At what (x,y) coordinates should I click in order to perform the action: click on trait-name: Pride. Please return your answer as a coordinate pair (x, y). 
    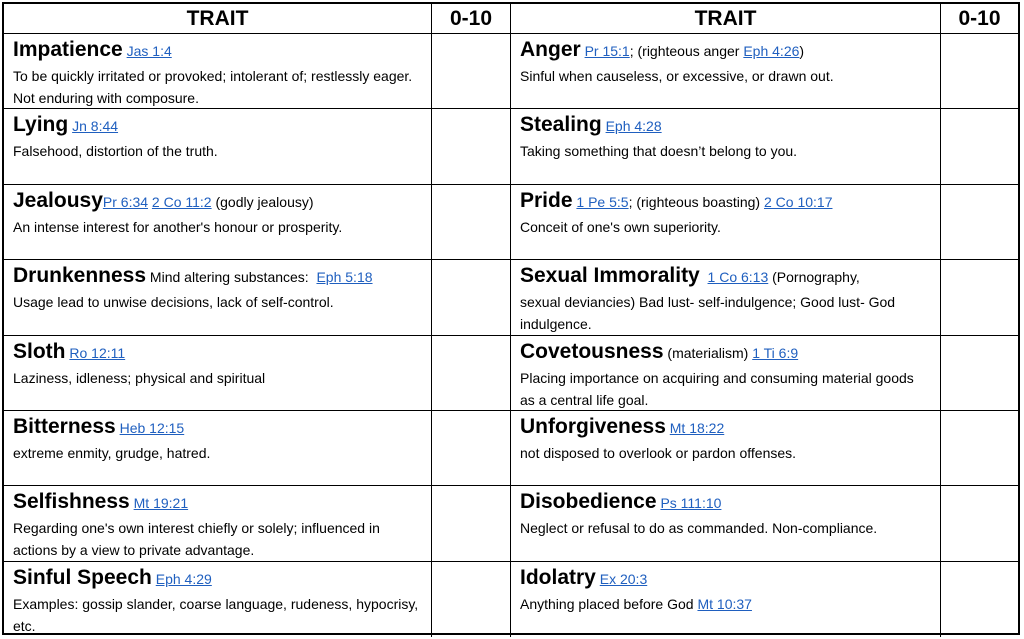
    Looking at the image, I should click on (546, 200).